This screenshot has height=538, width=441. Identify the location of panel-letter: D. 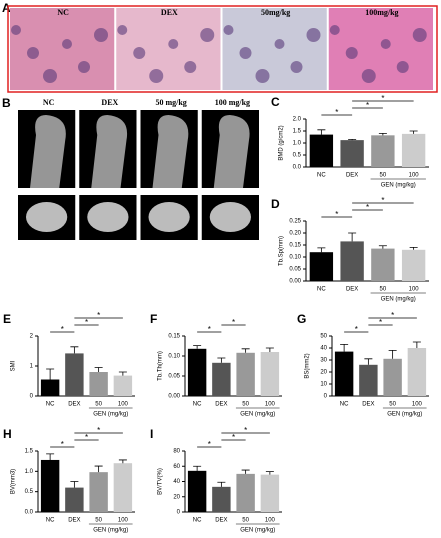
(275, 204).